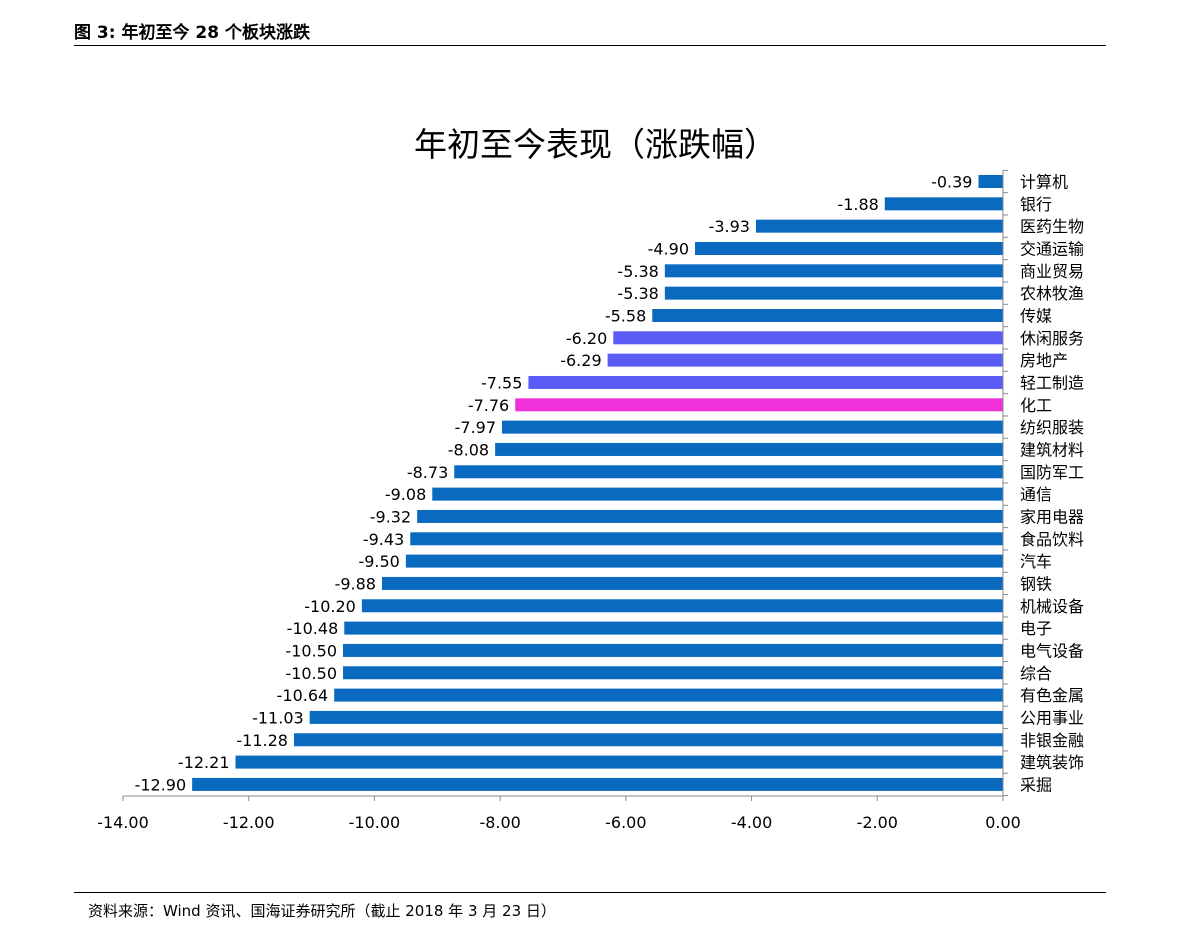 This screenshot has width=1191, height=940. What do you see at coordinates (1036, 784) in the screenshot?
I see `category-label: 采掘` at bounding box center [1036, 784].